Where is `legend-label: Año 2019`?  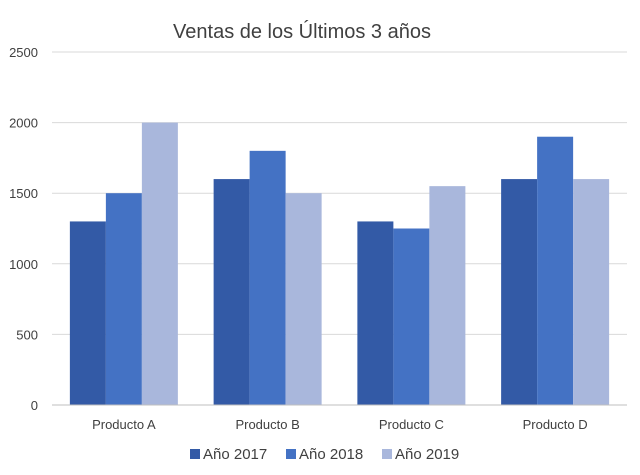
legend-label: Año 2019 is located at coordinates (427, 454).